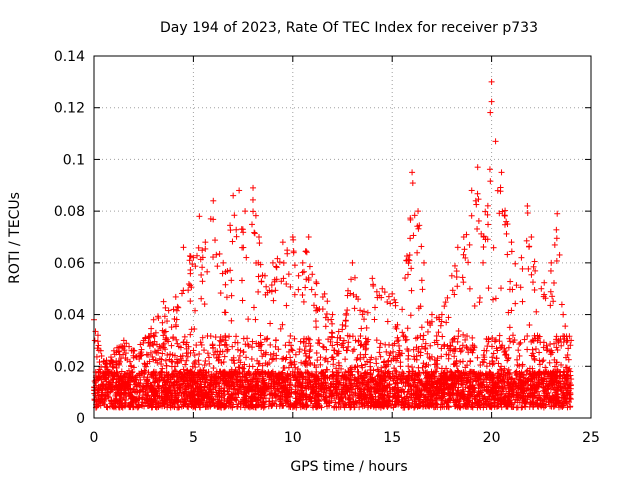 The width and height of the screenshot is (640, 480). I want to click on y-tick-label: 0.1, so click(74, 160).